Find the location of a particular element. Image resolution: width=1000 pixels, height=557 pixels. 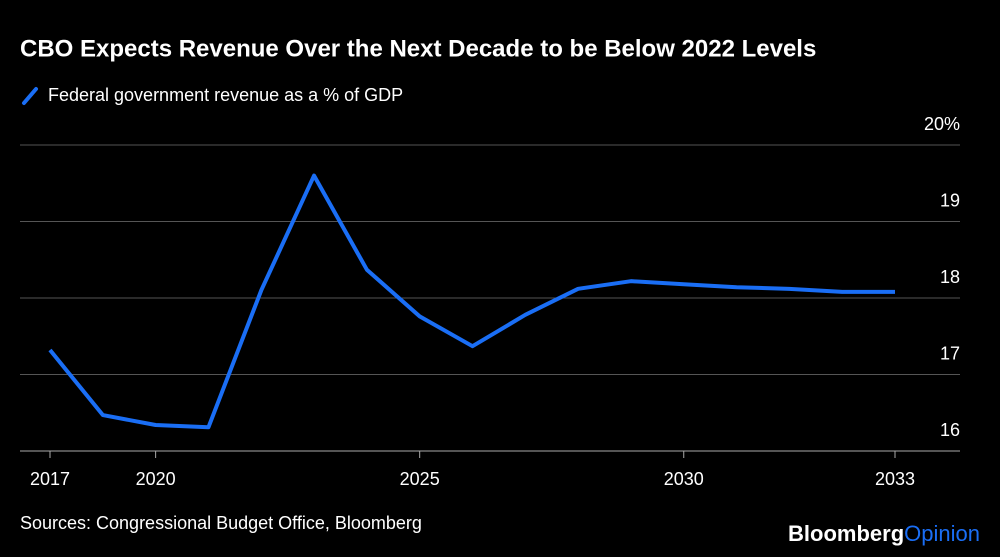

y-tick-label: 18 is located at coordinates (950, 277).